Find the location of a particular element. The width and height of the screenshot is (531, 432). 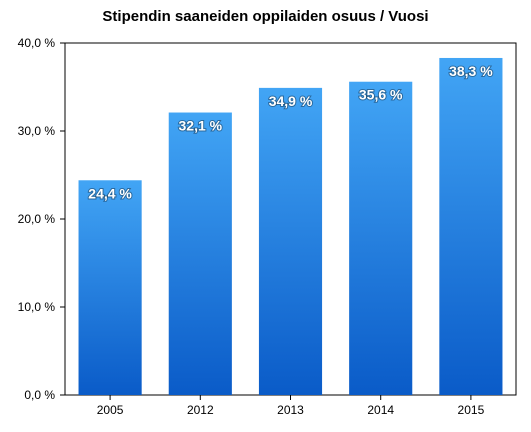

bar-2013 is located at coordinates (290, 241).